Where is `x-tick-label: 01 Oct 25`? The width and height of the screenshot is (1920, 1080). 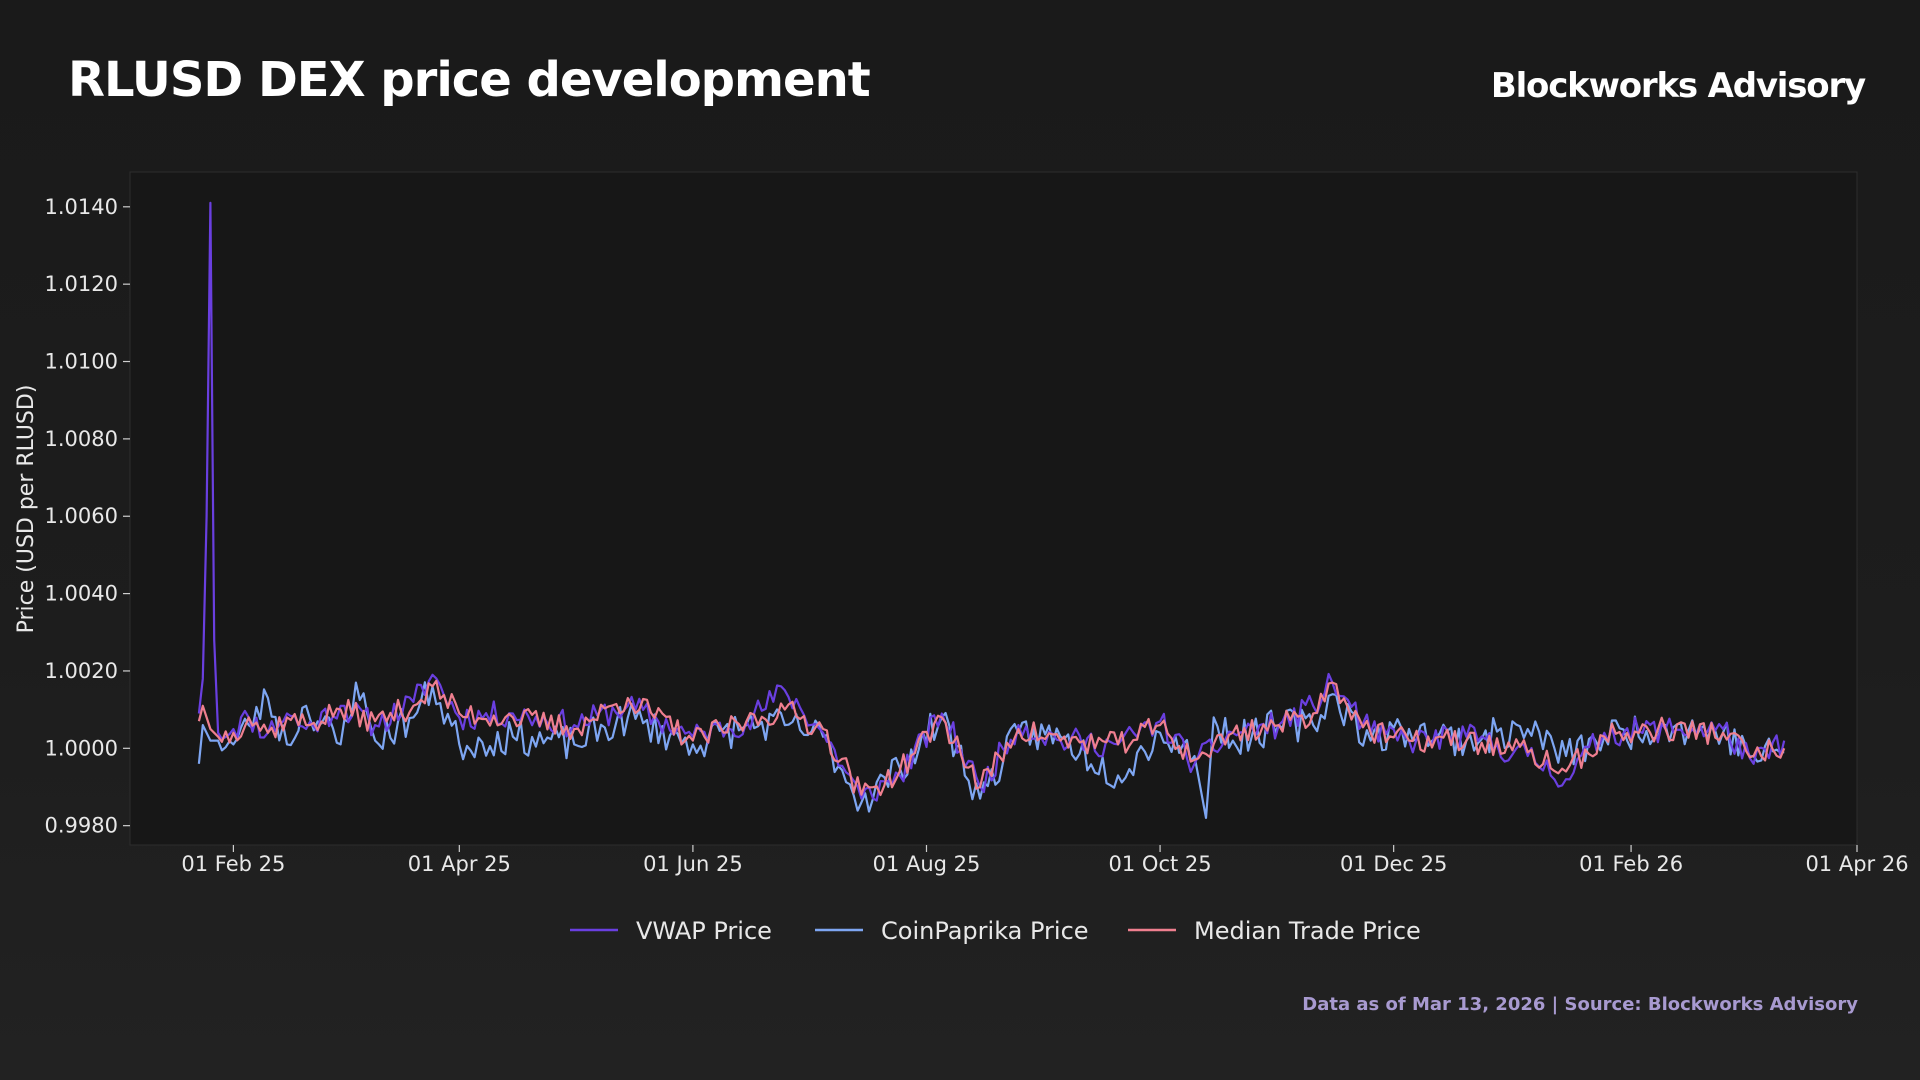 x-tick-label: 01 Oct 25 is located at coordinates (1160, 864).